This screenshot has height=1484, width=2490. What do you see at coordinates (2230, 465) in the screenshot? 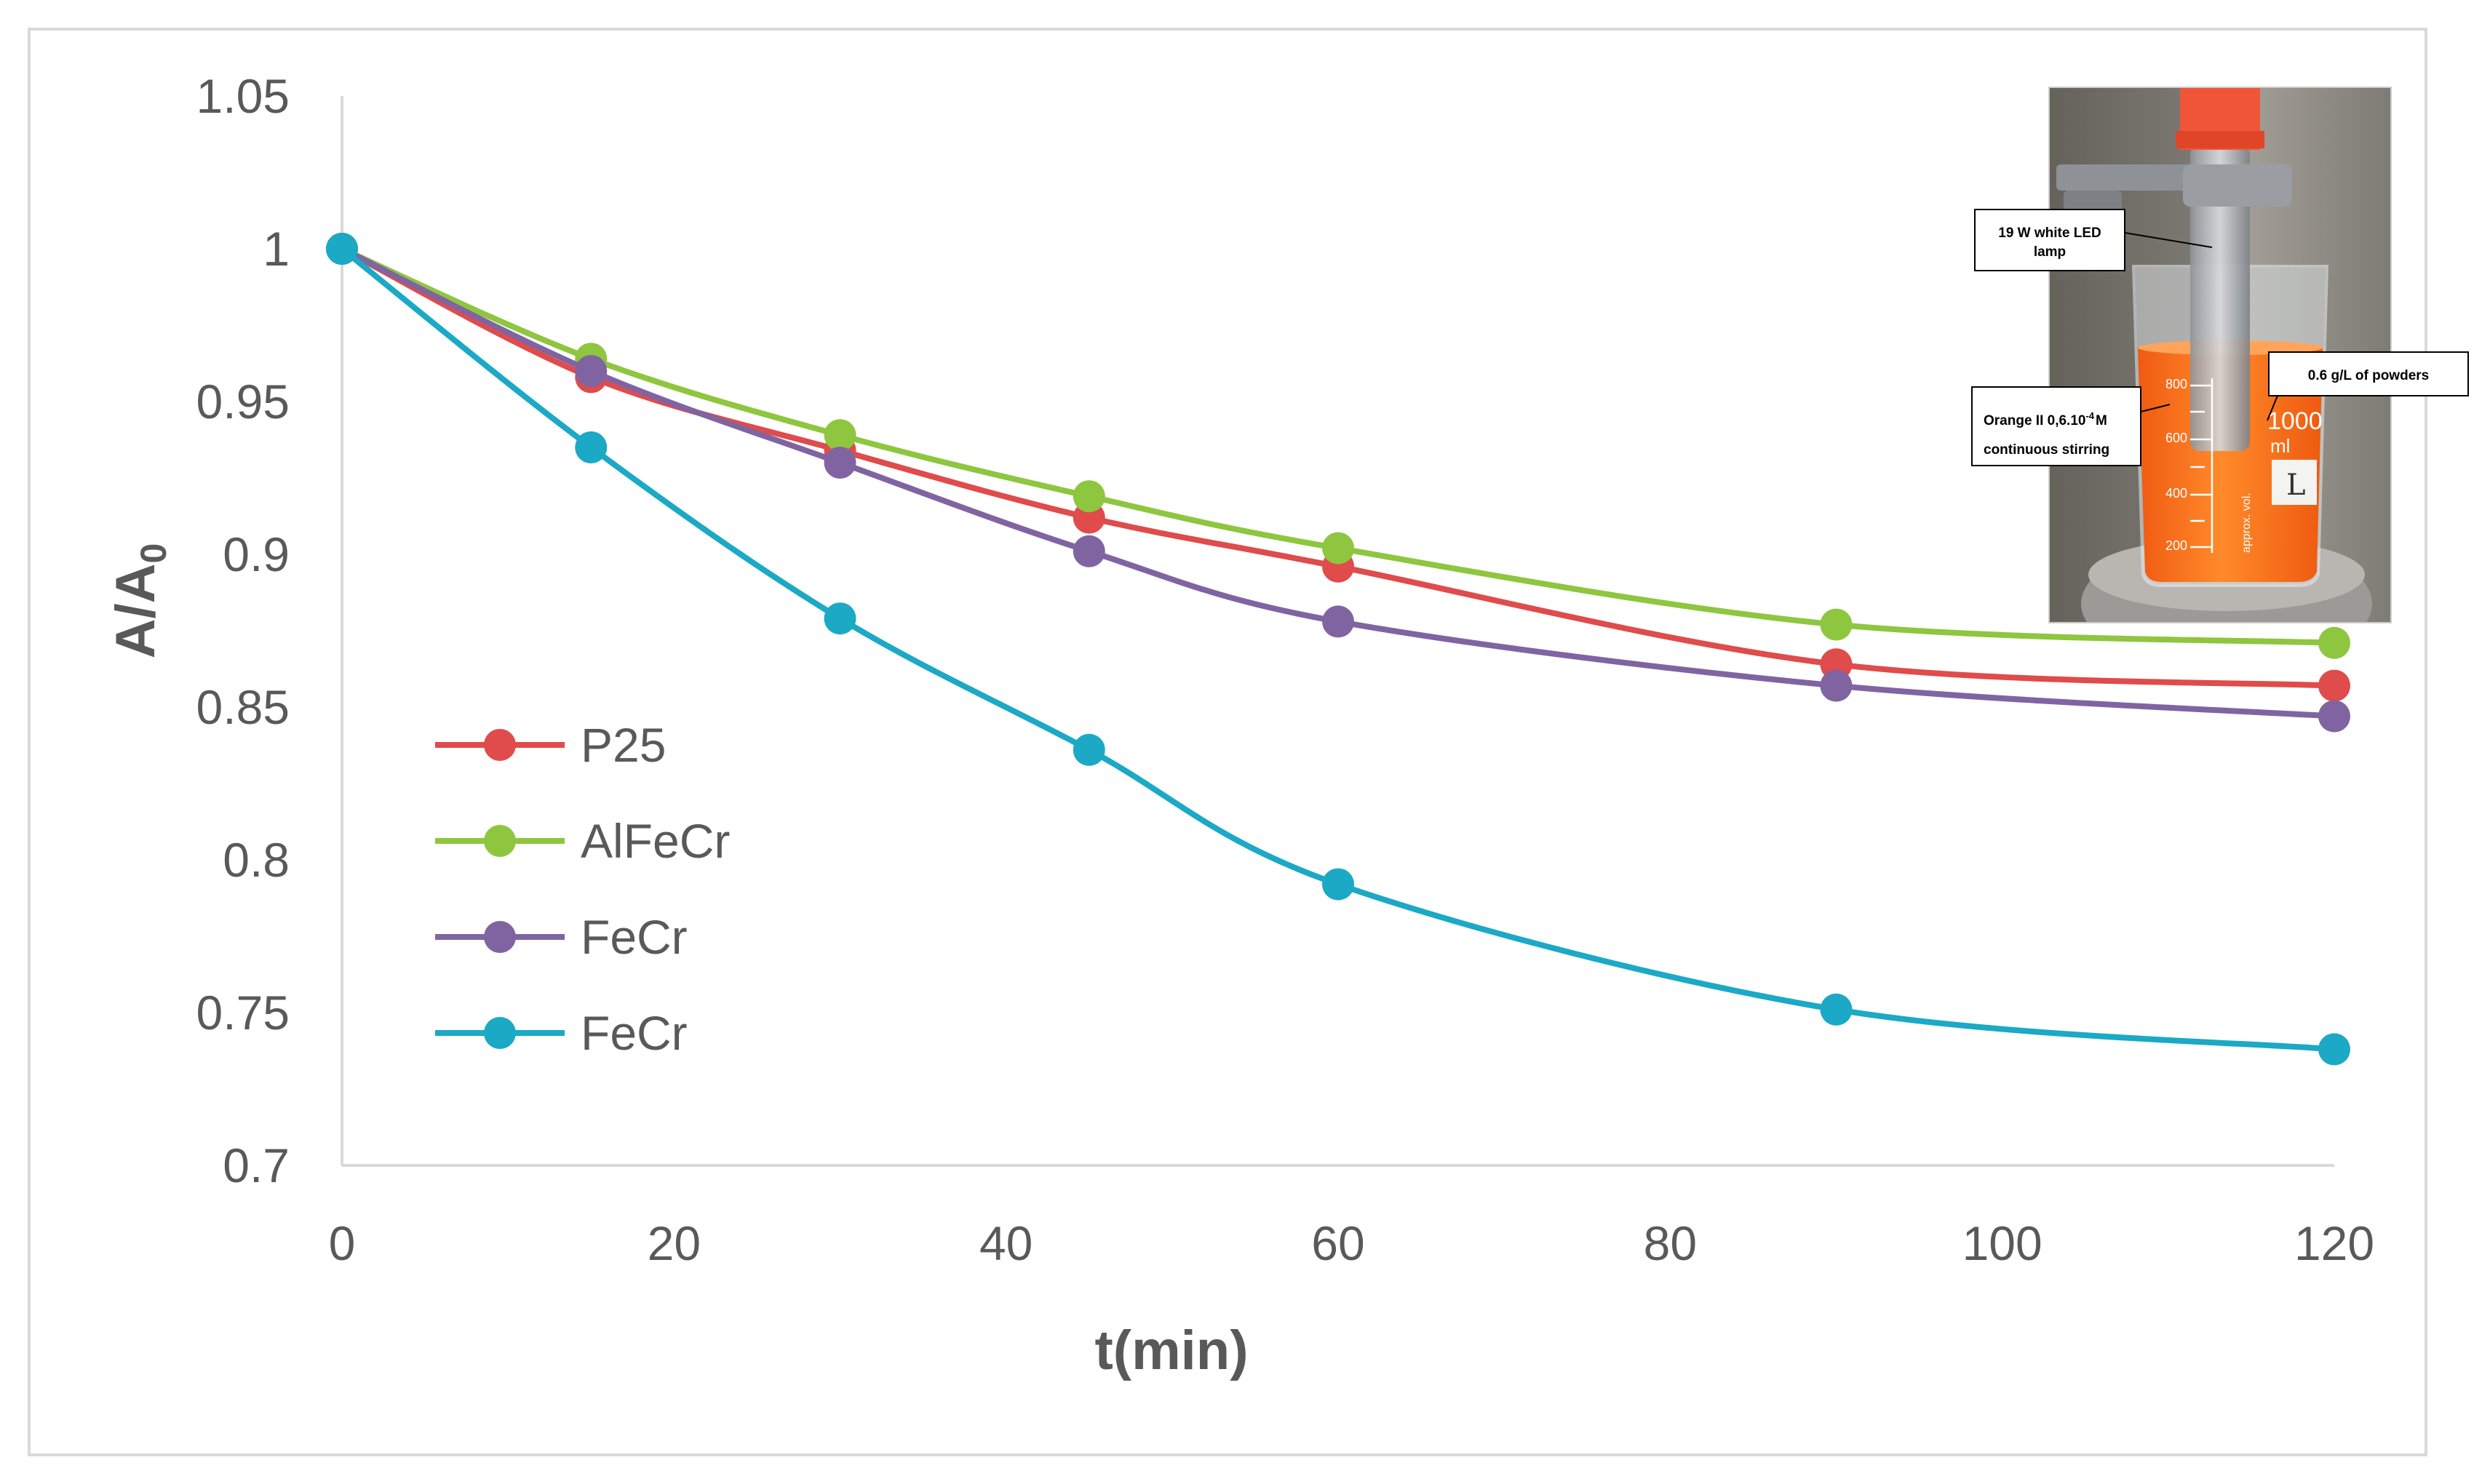
I see `orange-liquid` at bounding box center [2230, 465].